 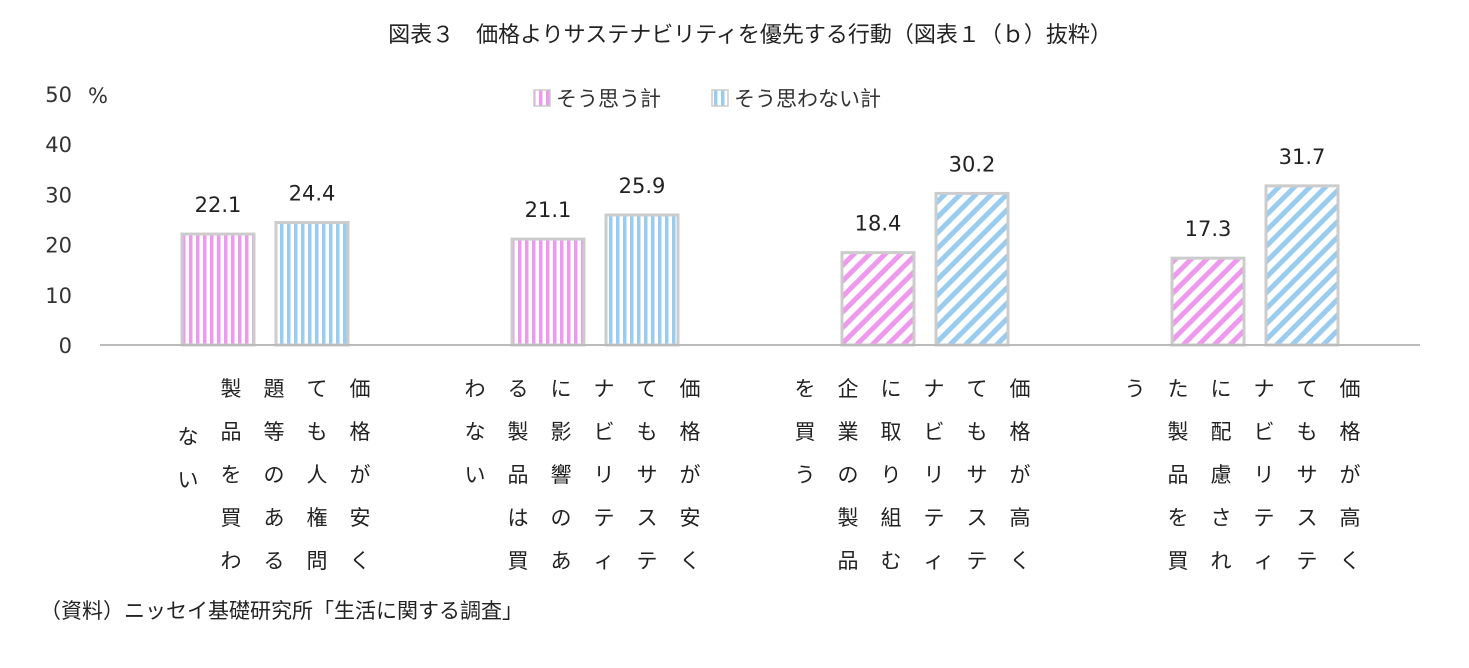 I want to click on y-tick-label: 20, so click(x=58, y=246).